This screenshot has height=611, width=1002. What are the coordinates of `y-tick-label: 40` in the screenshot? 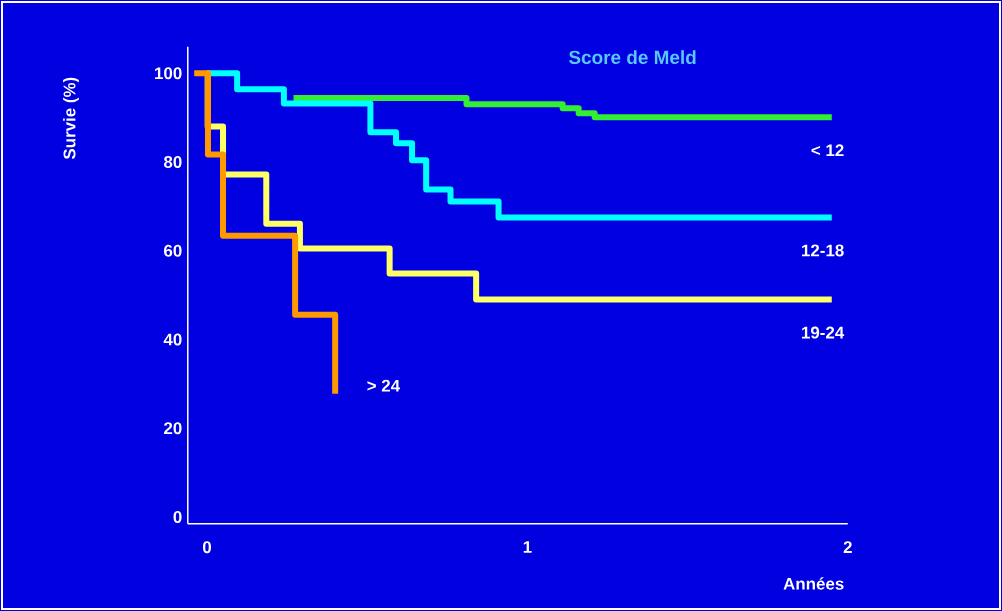 It's located at (172, 339).